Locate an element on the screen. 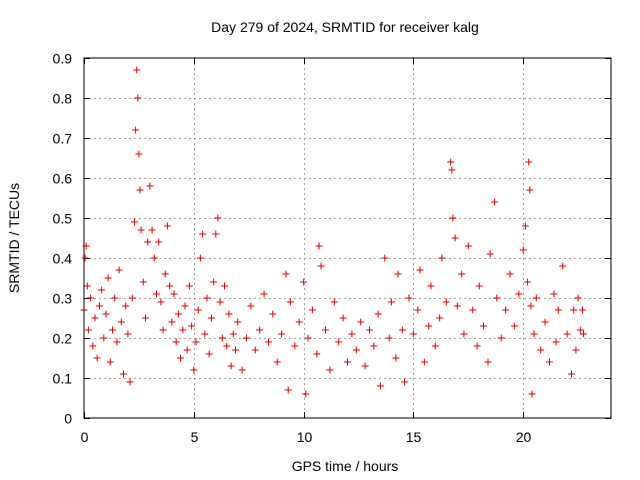 Image resolution: width=640 pixels, height=480 pixels. y-tick-label: 0.4 is located at coordinates (63, 259).